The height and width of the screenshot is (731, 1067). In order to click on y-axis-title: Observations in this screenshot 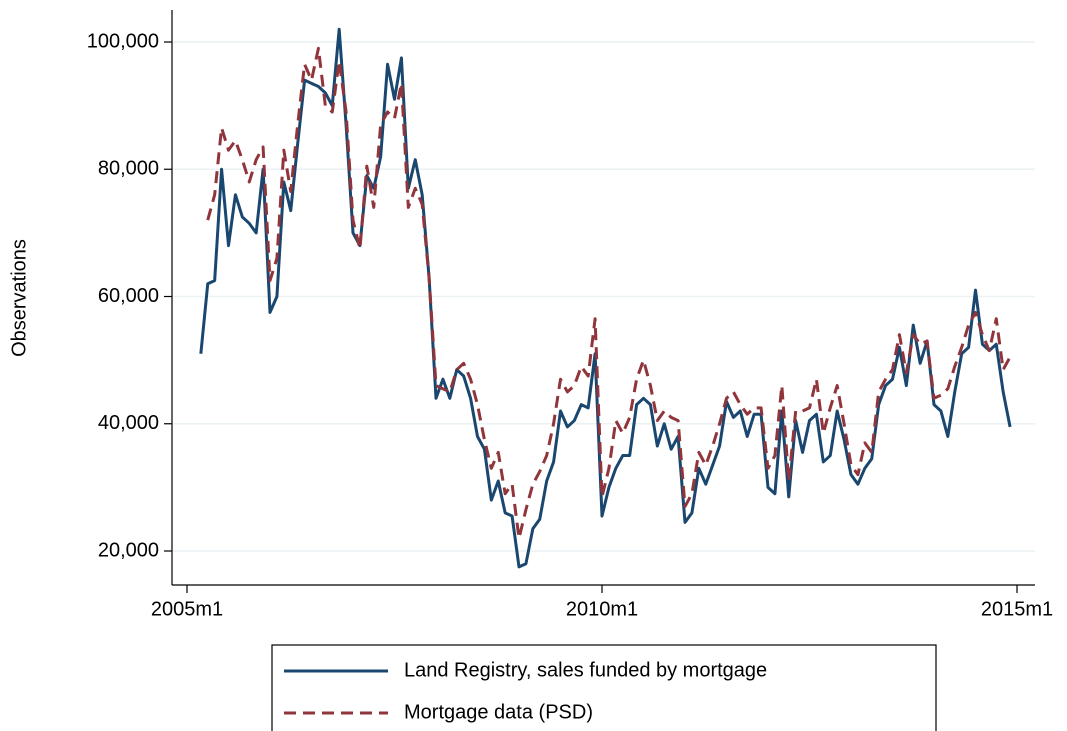, I will do `click(19, 298)`.